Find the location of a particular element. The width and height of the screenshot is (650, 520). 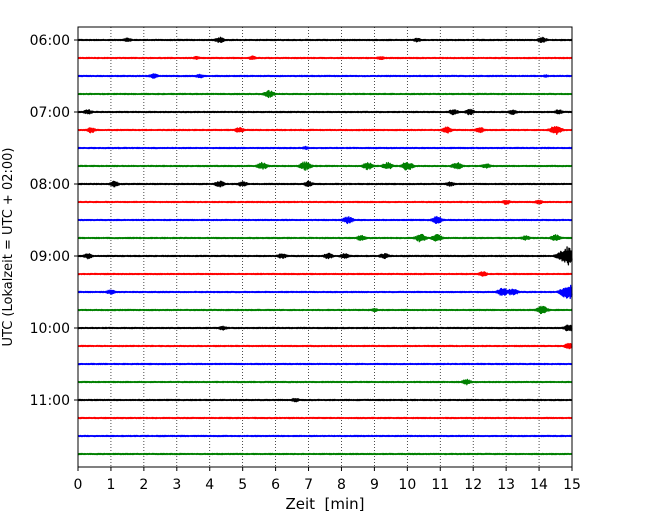

y-tick-label: 11:00 is located at coordinates (50, 401).